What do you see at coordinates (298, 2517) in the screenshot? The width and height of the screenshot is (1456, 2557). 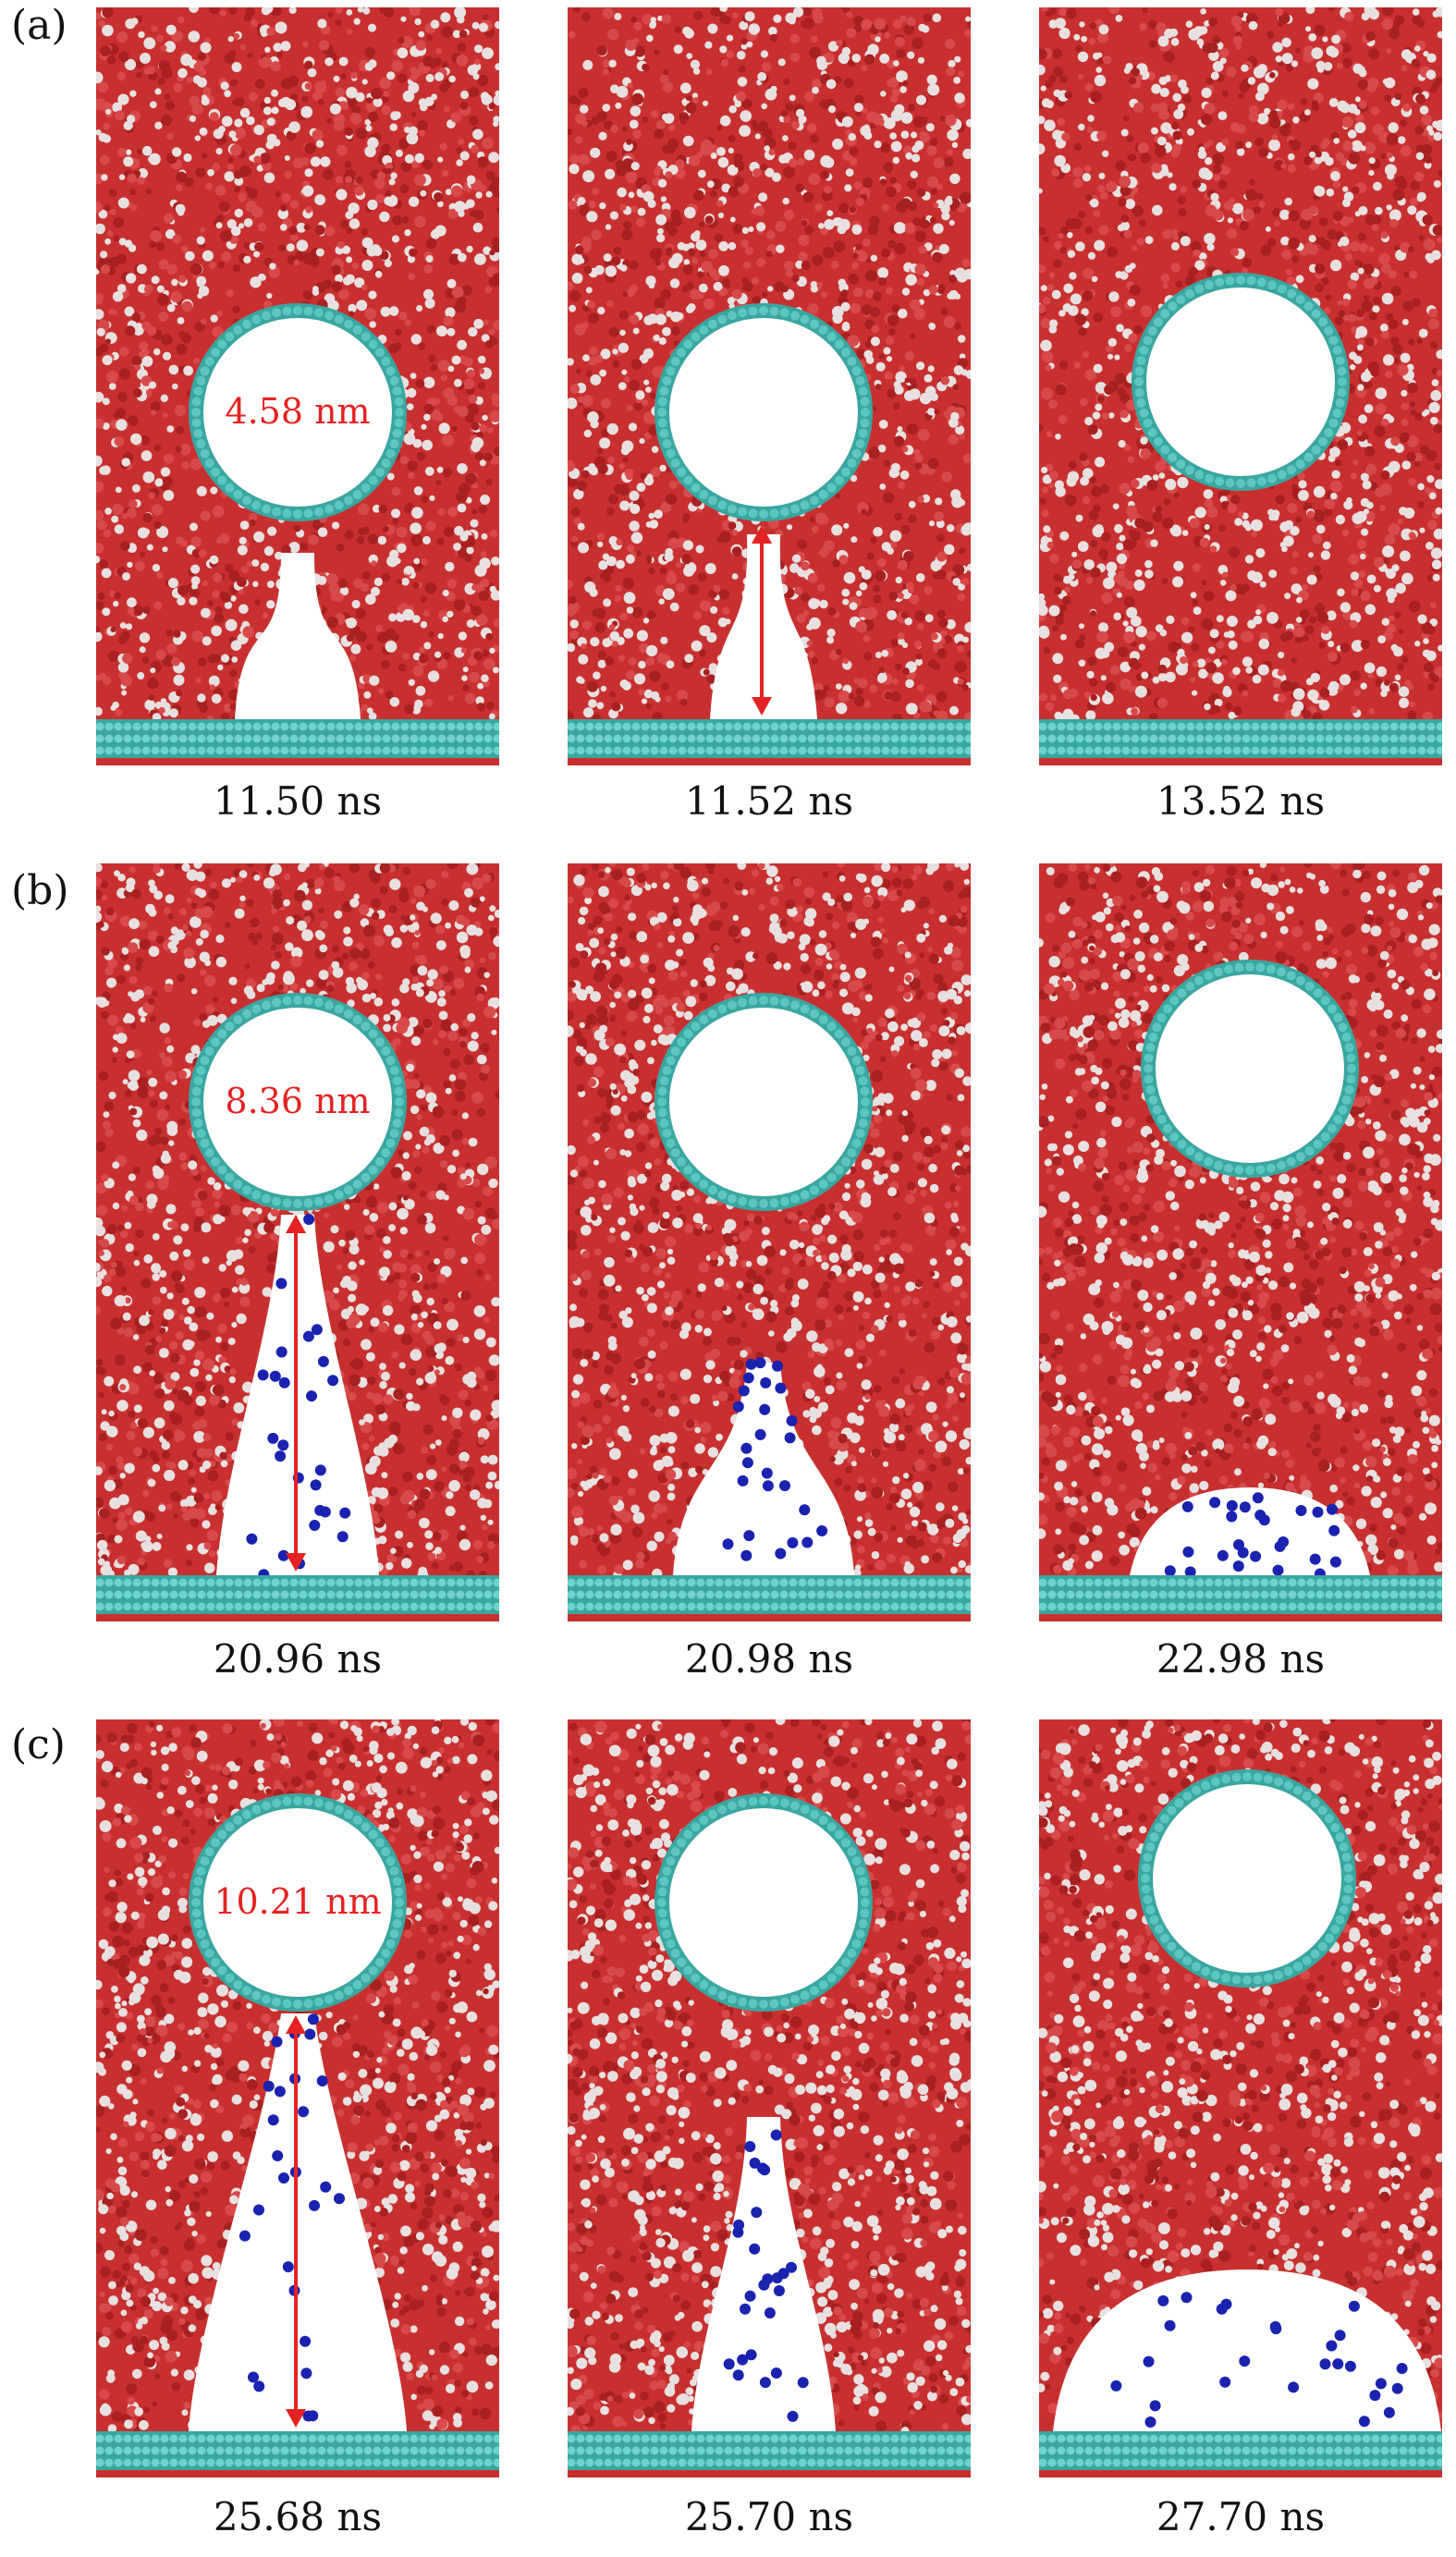 I see `time-label: 25.68 ns` at bounding box center [298, 2517].